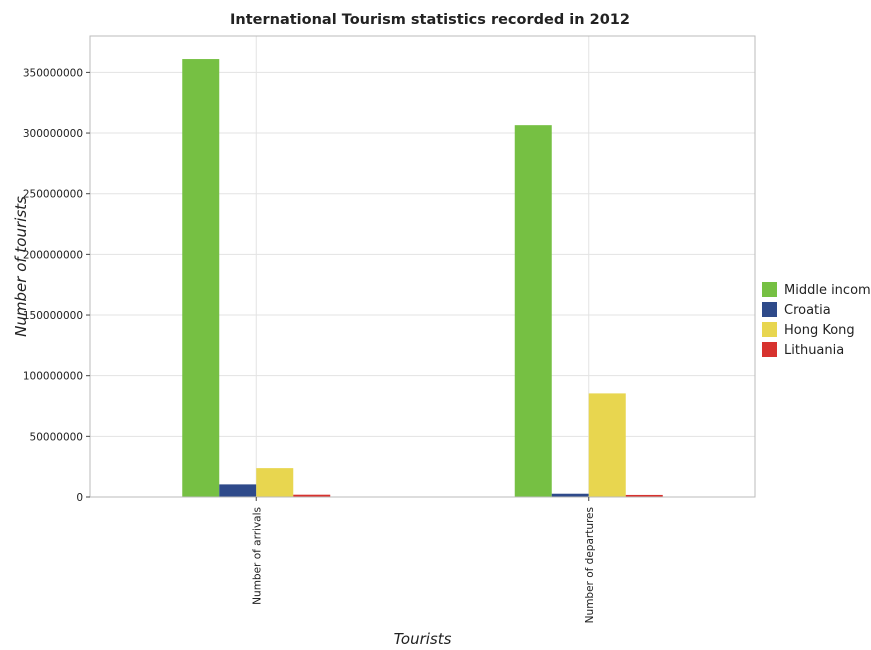 The image size is (871, 650). Describe the element at coordinates (21, 266) in the screenshot. I see `y-axis-label: Number of tourists` at that location.